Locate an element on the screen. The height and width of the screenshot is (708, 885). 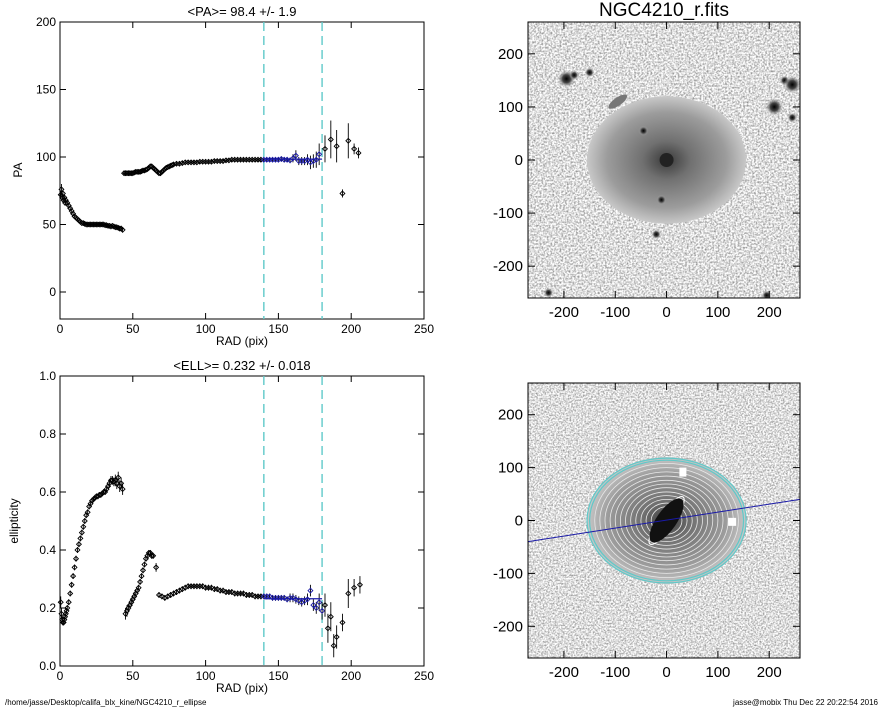
ell-xtick-label: 0 is located at coordinates (60, 676).